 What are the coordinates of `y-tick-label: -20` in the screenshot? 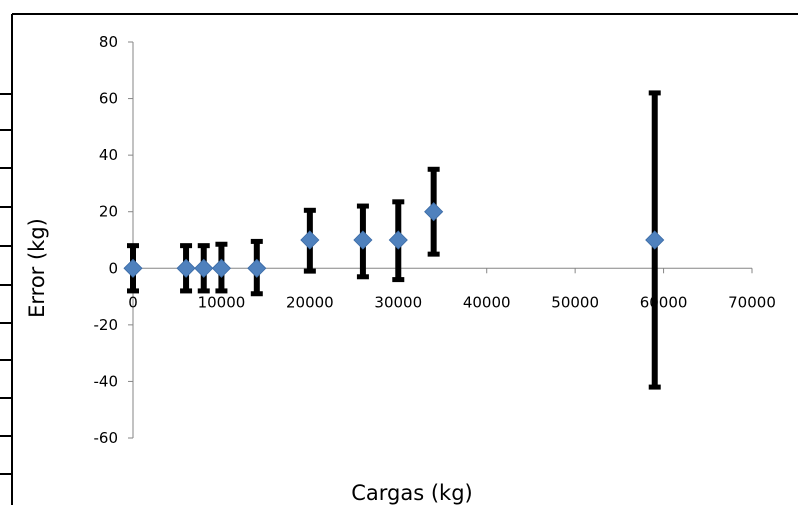 It's located at (106, 325).